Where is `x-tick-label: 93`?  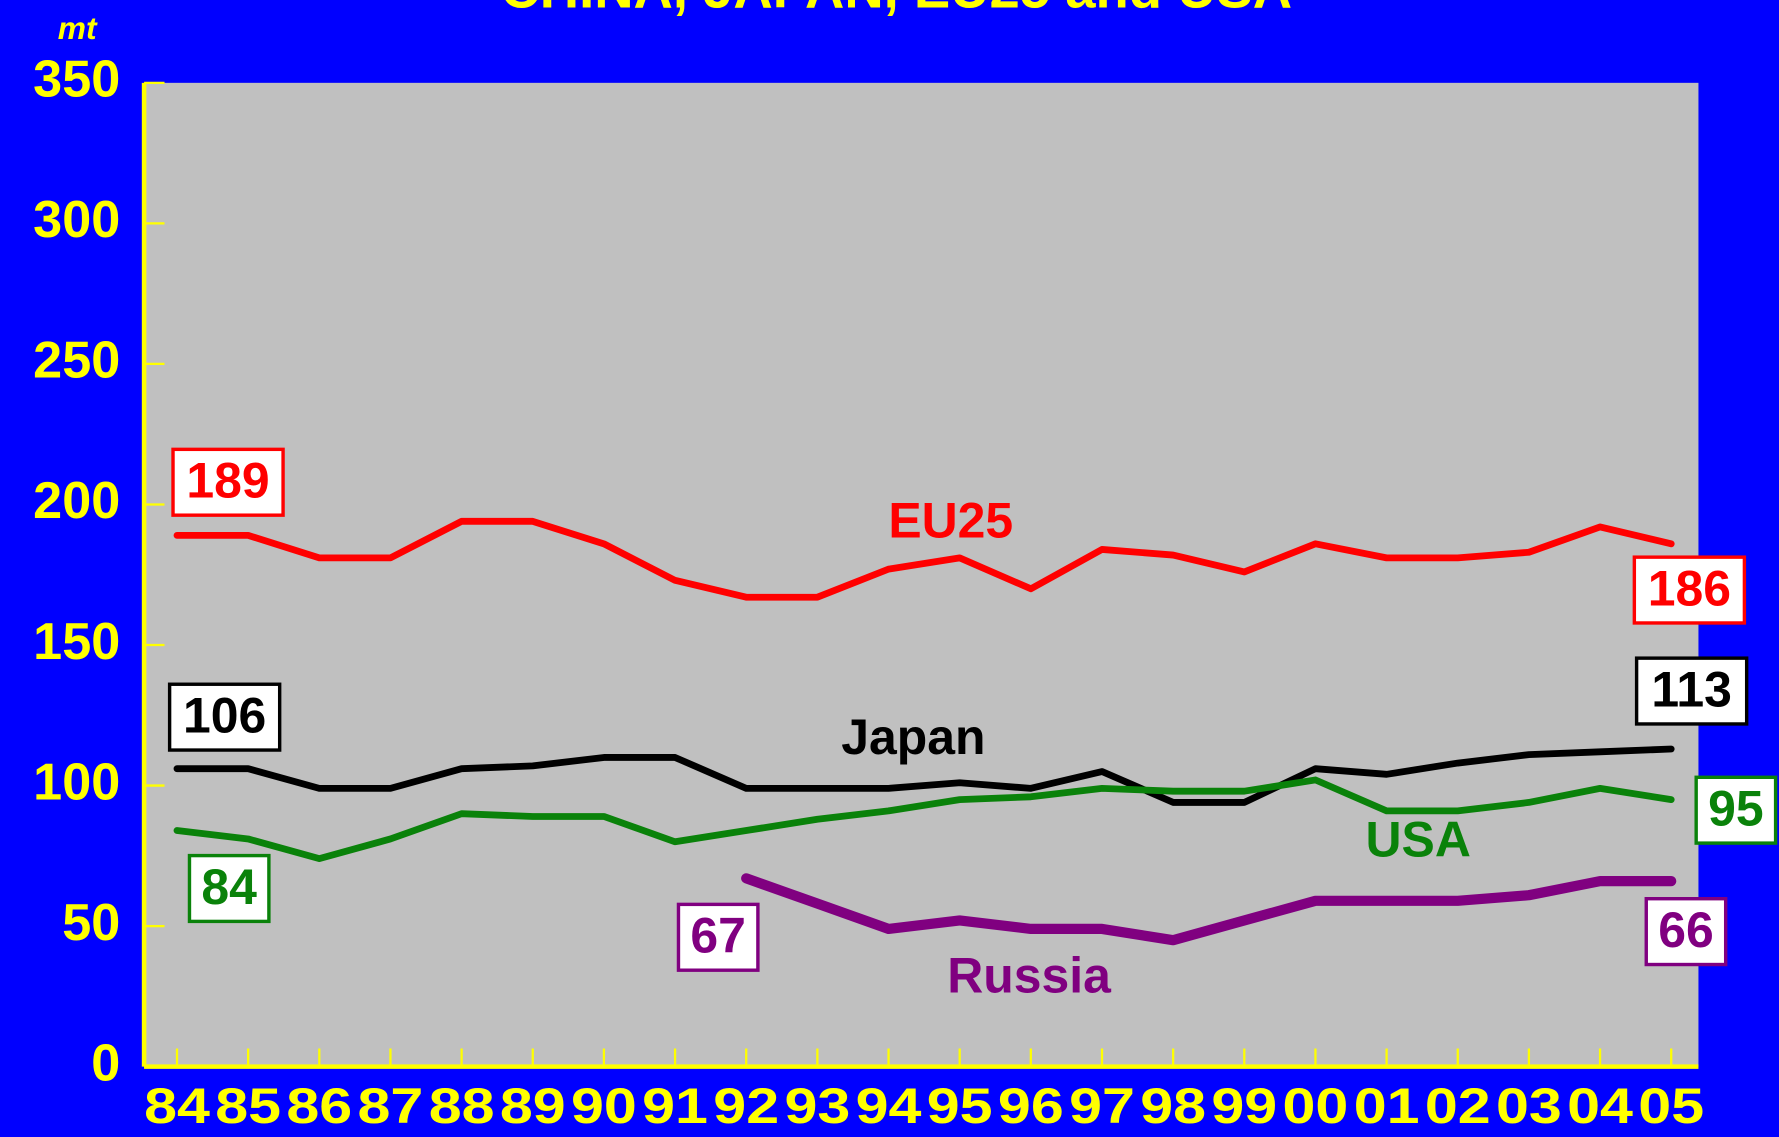
x-tick-label: 93 is located at coordinates (817, 1106).